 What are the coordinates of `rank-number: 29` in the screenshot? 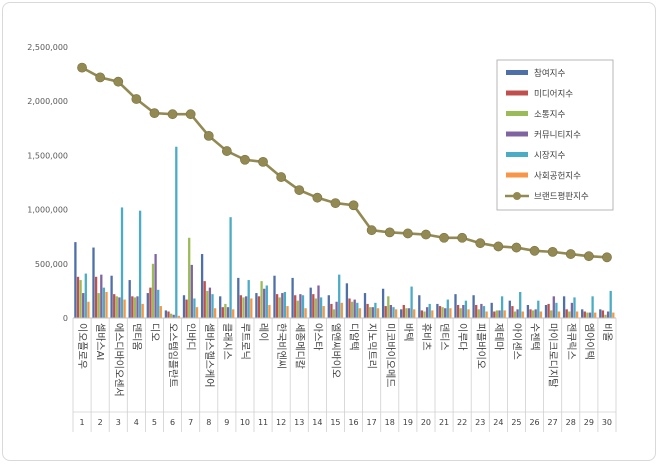 It's located at (589, 422).